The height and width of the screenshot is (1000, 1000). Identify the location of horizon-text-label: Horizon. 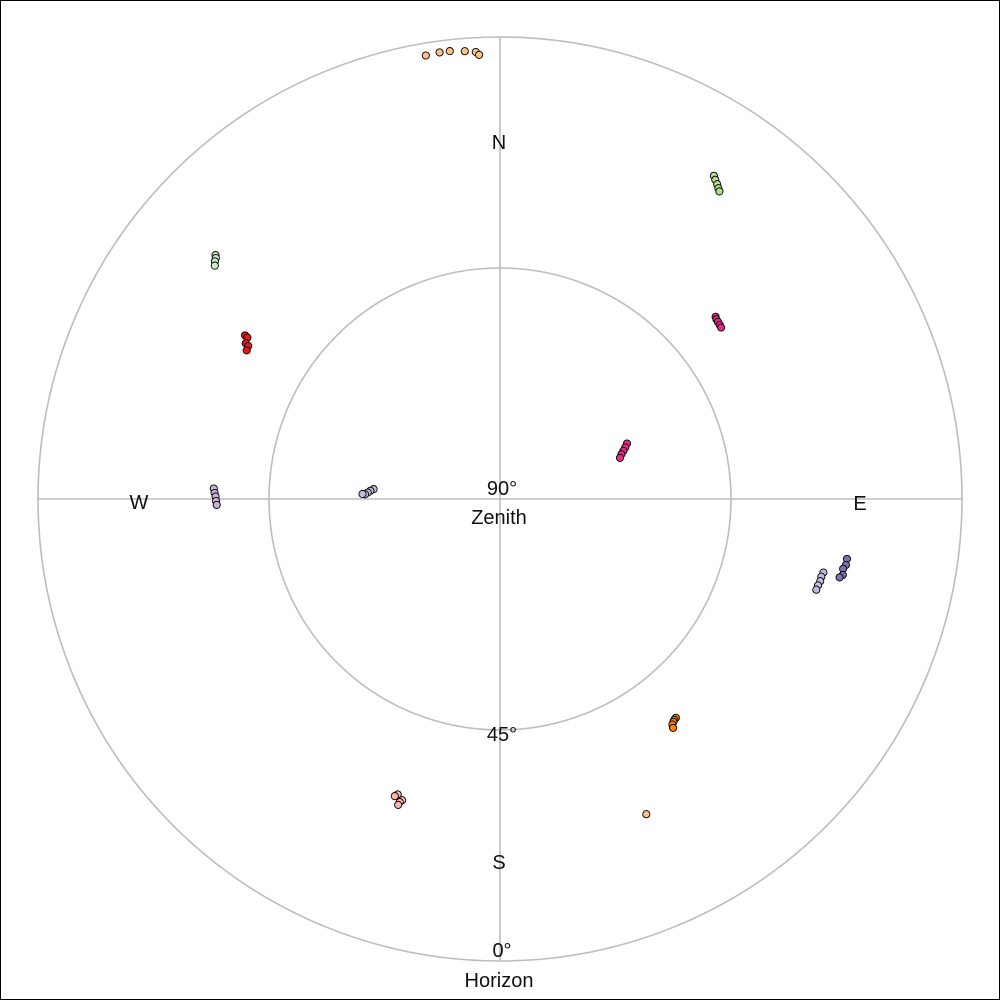
(499, 981).